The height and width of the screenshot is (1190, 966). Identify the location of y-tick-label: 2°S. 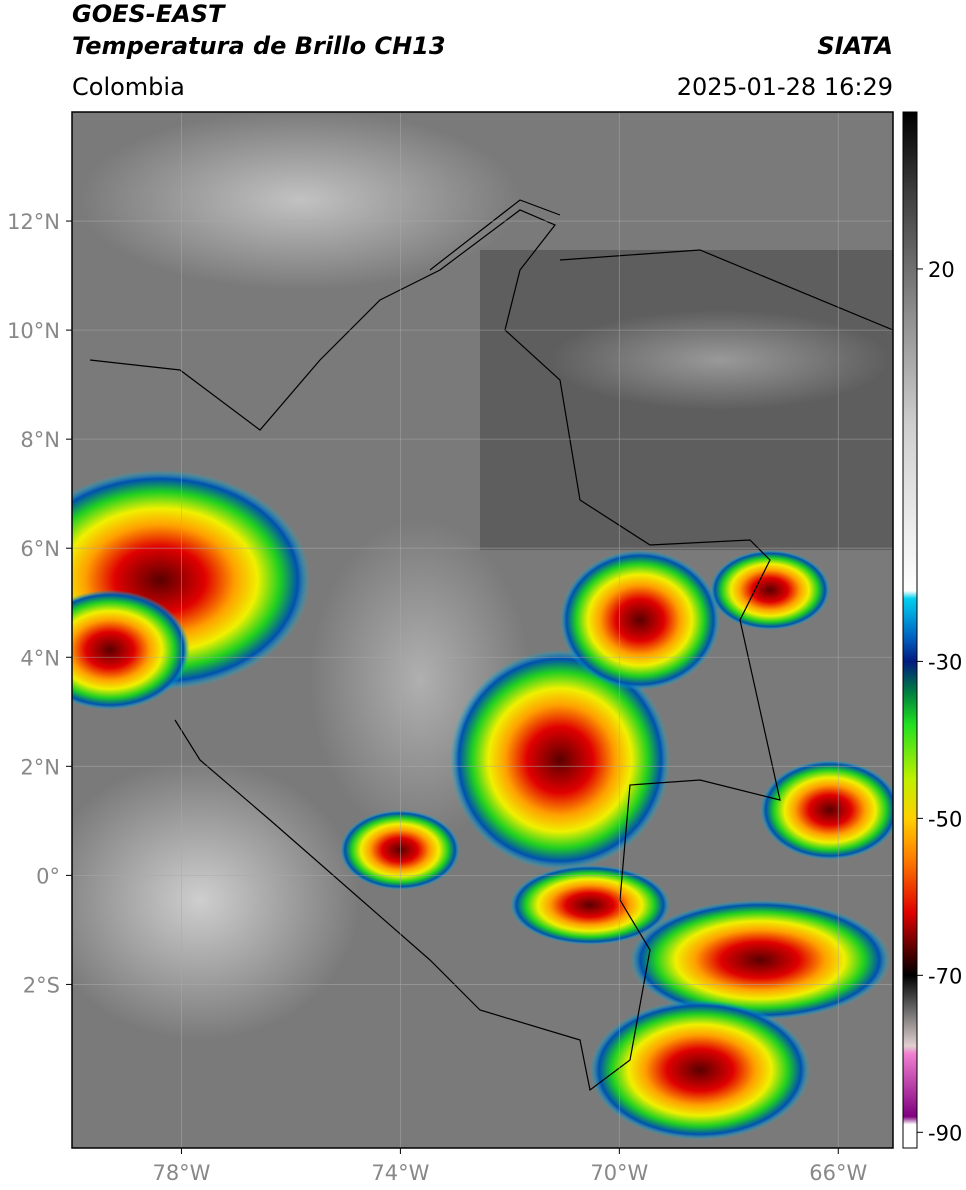
(41, 985).